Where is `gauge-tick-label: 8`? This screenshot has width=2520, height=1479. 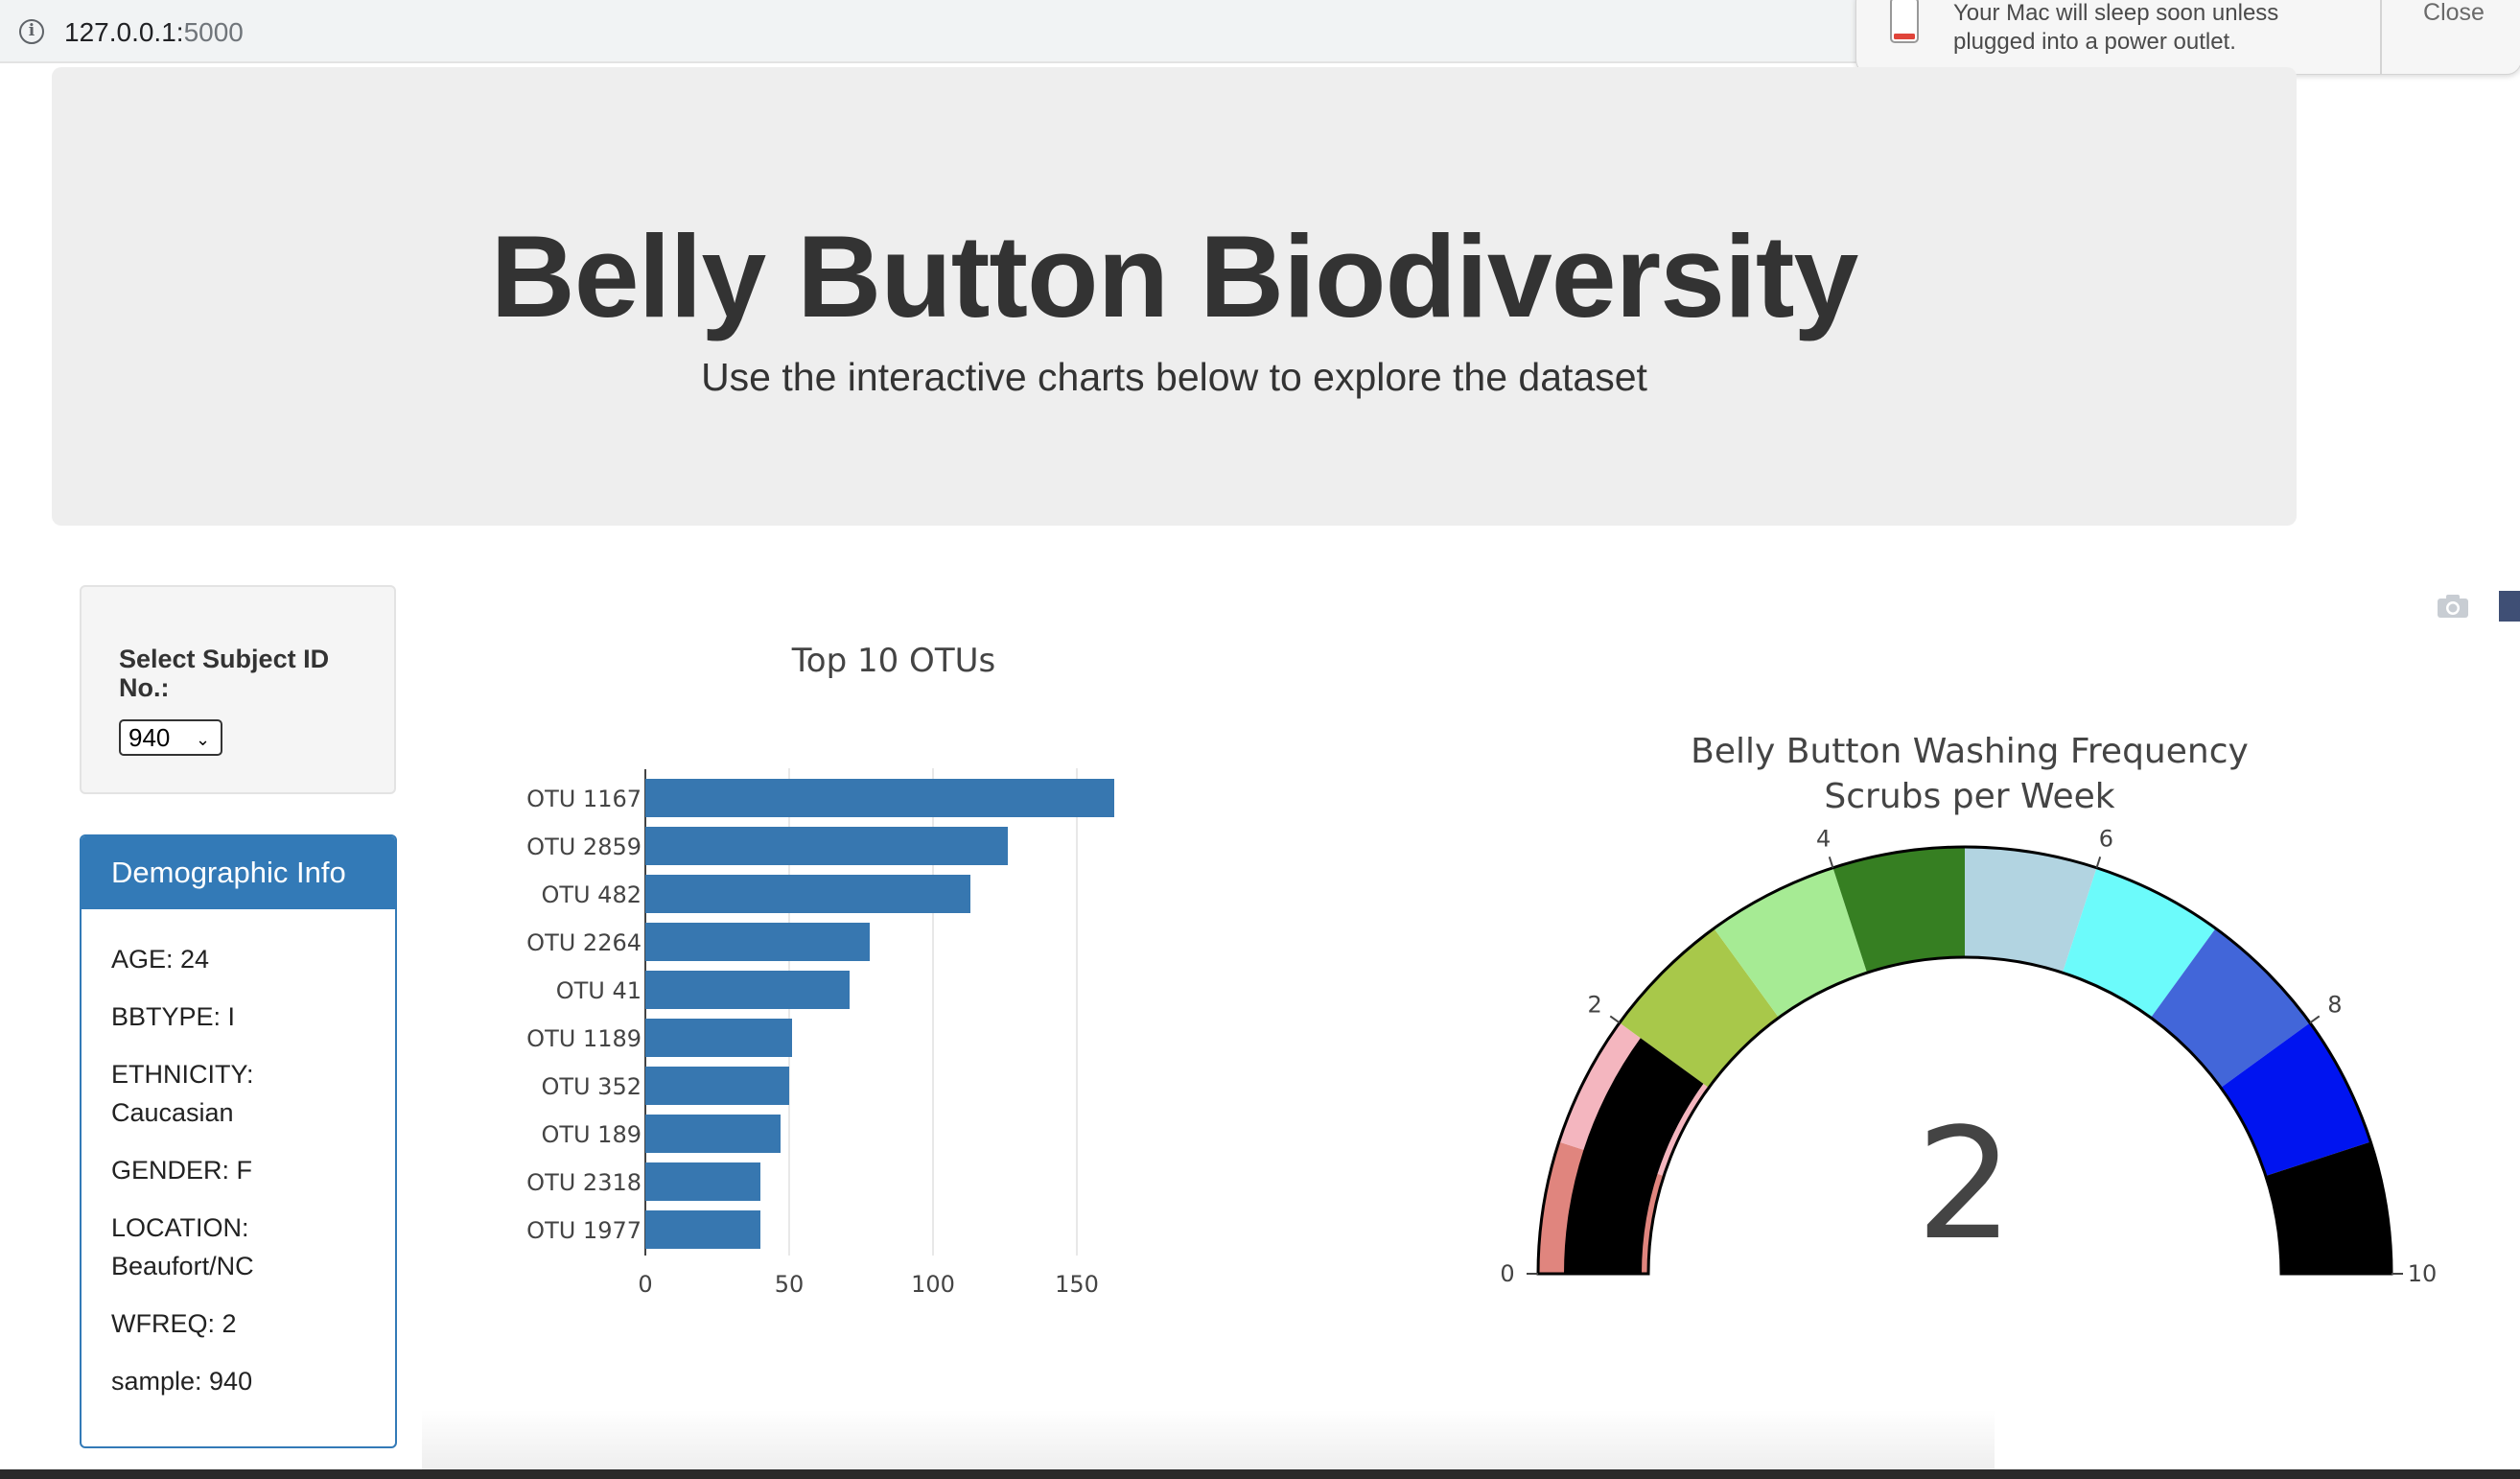 gauge-tick-label: 8 is located at coordinates (2334, 1005).